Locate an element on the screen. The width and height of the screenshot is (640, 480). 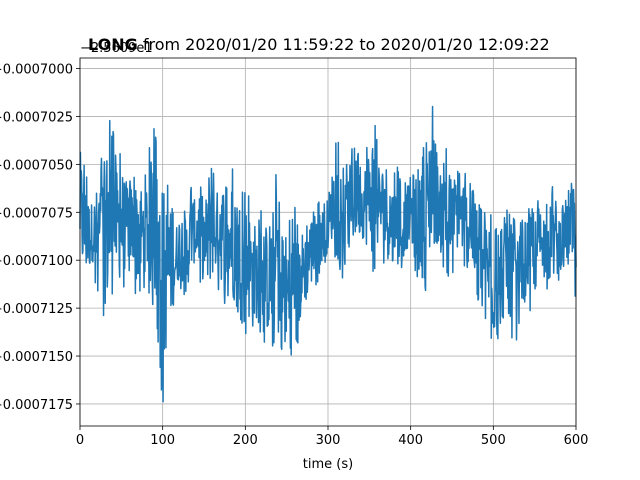
x-tick-label: 500 is located at coordinates (493, 440).